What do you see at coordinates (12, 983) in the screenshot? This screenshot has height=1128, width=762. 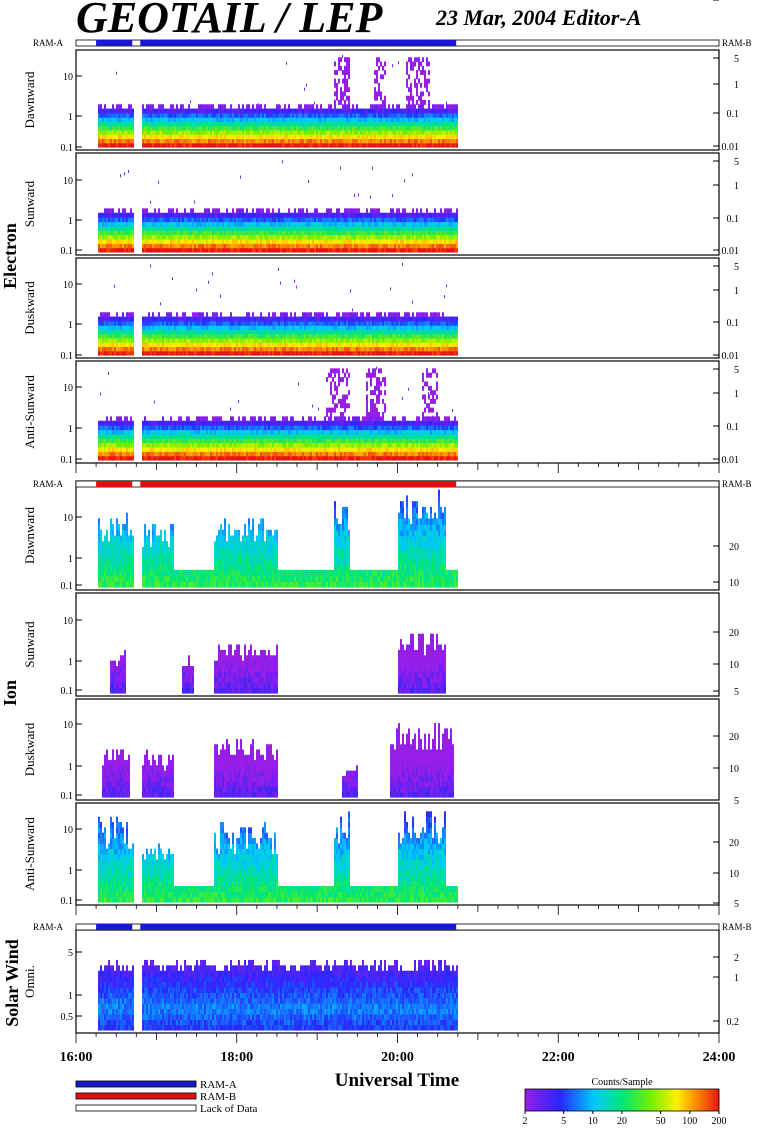 I see `group-label-solar-wind: Solar Wind` at bounding box center [12, 983].